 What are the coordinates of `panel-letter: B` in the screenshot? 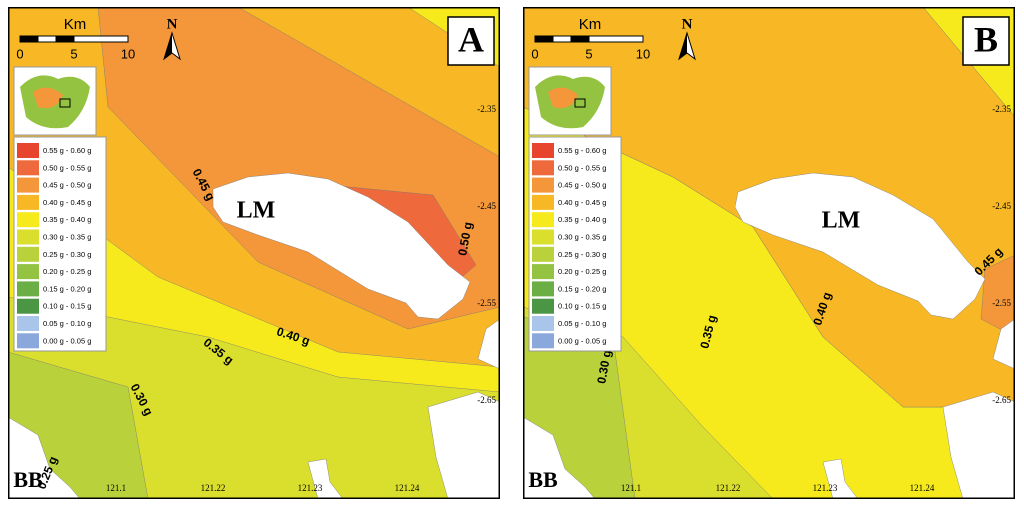 It's located at (986, 39).